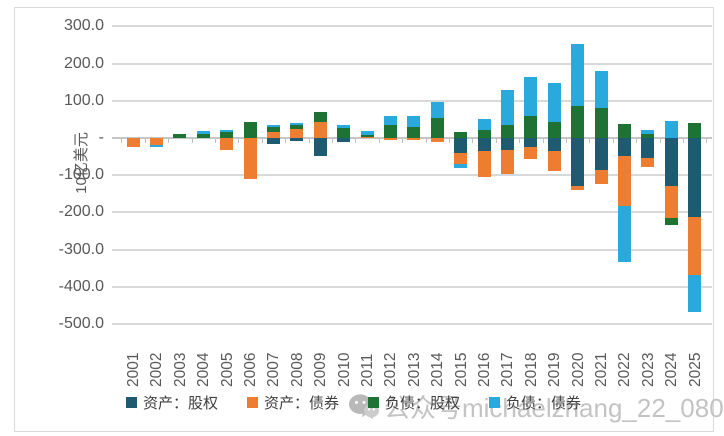 This screenshot has width=724, height=436. Describe the element at coordinates (414, 402) in the screenshot. I see `legend-item-2: 负债：股权` at that location.